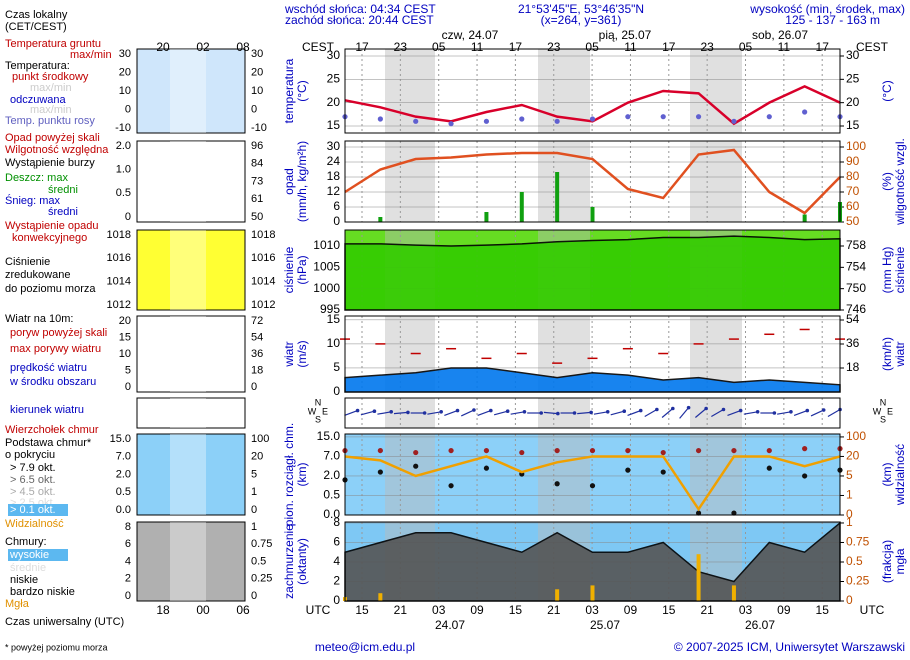 The image size is (910, 660). What do you see at coordinates (257, 54) in the screenshot?
I see `mini-tick-label: 30` at bounding box center [257, 54].